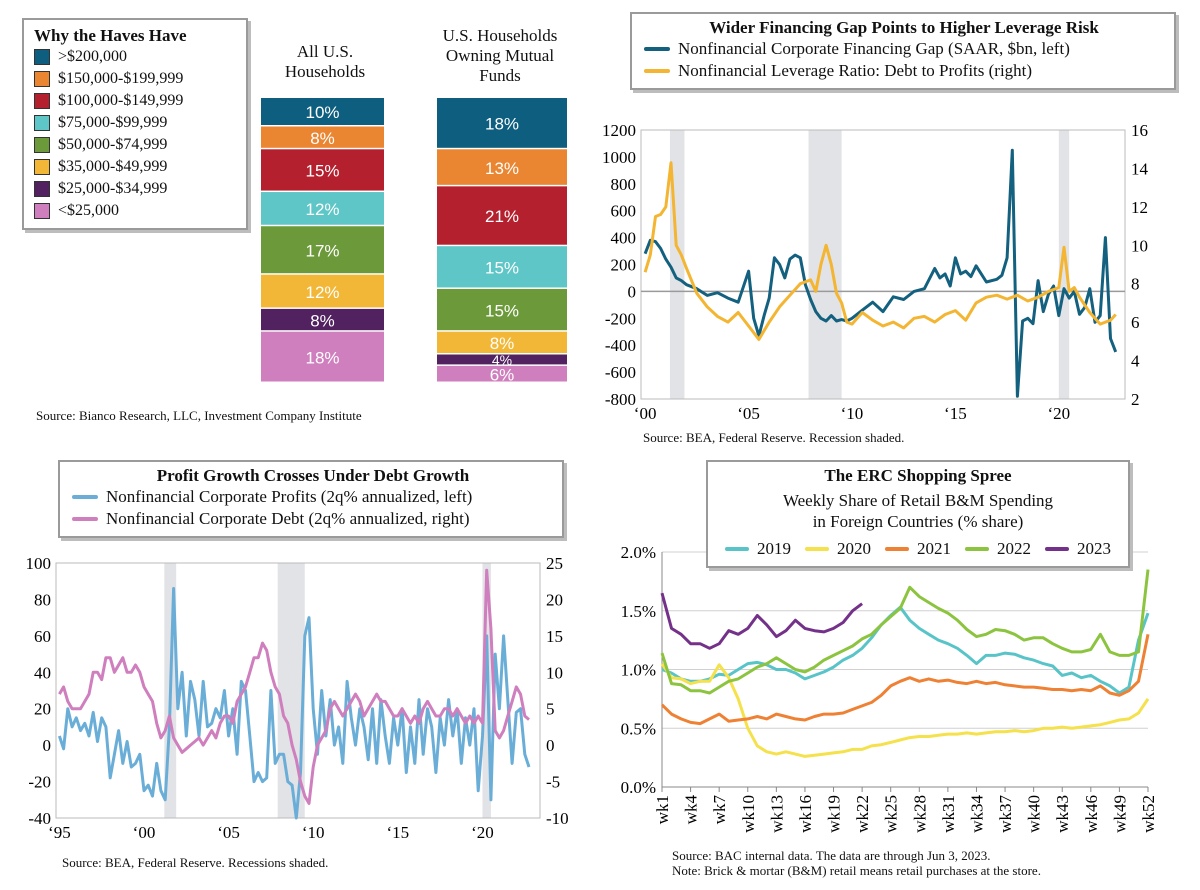 The width and height of the screenshot is (1200, 890). Describe the element at coordinates (645, 413) in the screenshot. I see `x-tick-label: ‘00` at that location.